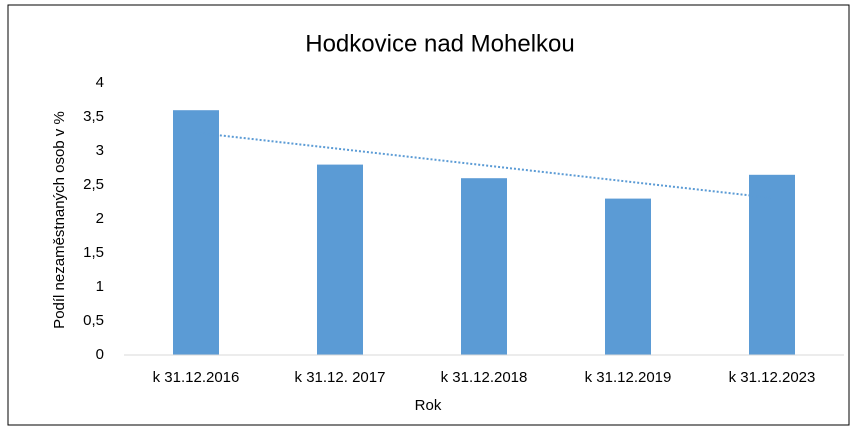 Image resolution: width=858 pixels, height=433 pixels. What do you see at coordinates (93, 320) in the screenshot?
I see `y-tick-label: 0,5` at bounding box center [93, 320].